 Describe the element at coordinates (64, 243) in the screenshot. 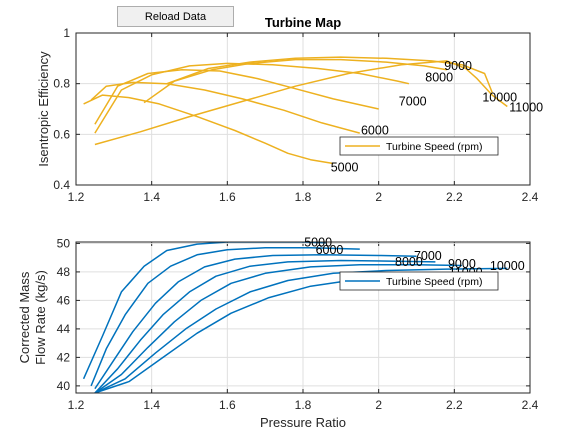

I see `y-tick-label: 50` at that location.